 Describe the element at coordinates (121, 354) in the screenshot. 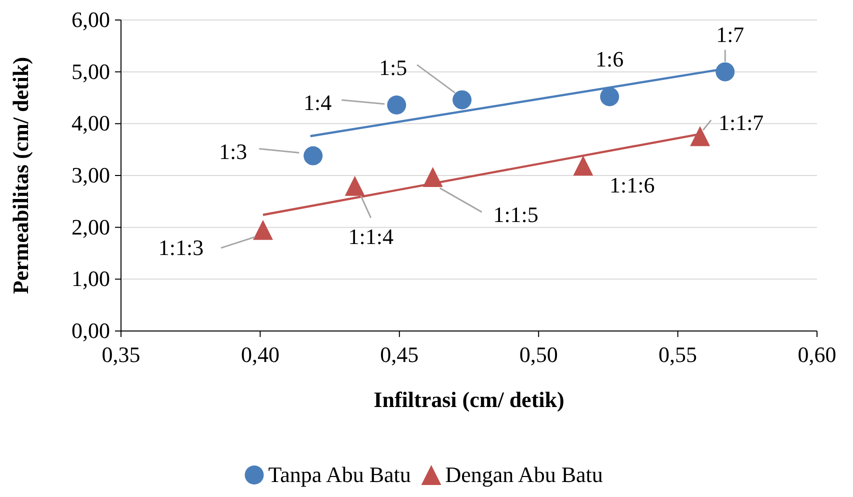

I see `x-tick-label: 0,35` at that location.